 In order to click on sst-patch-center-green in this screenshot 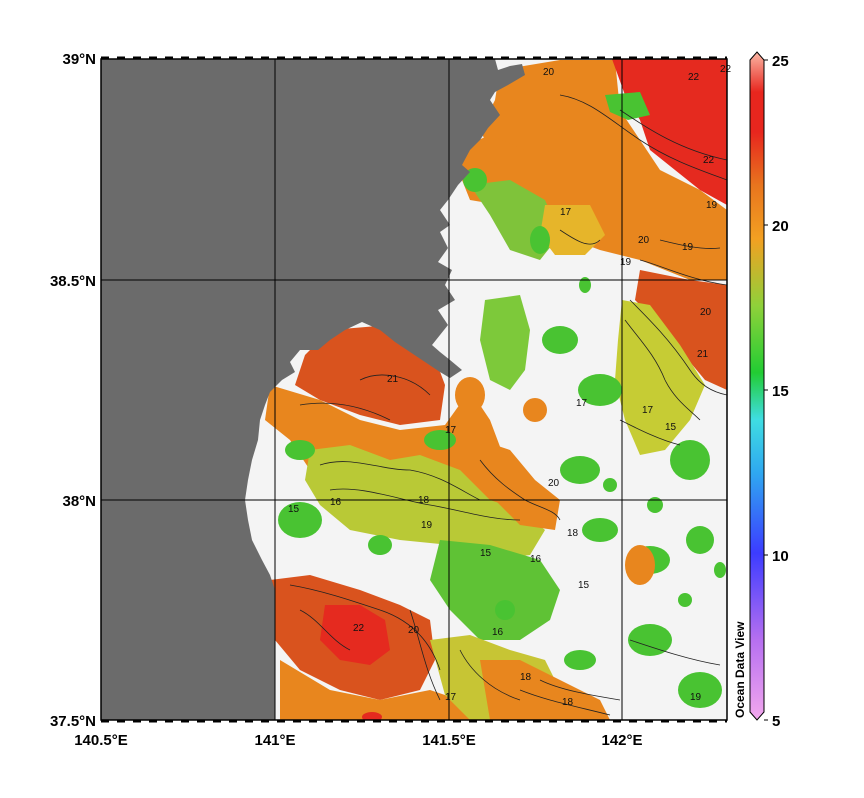, I will do `click(505, 342)`.